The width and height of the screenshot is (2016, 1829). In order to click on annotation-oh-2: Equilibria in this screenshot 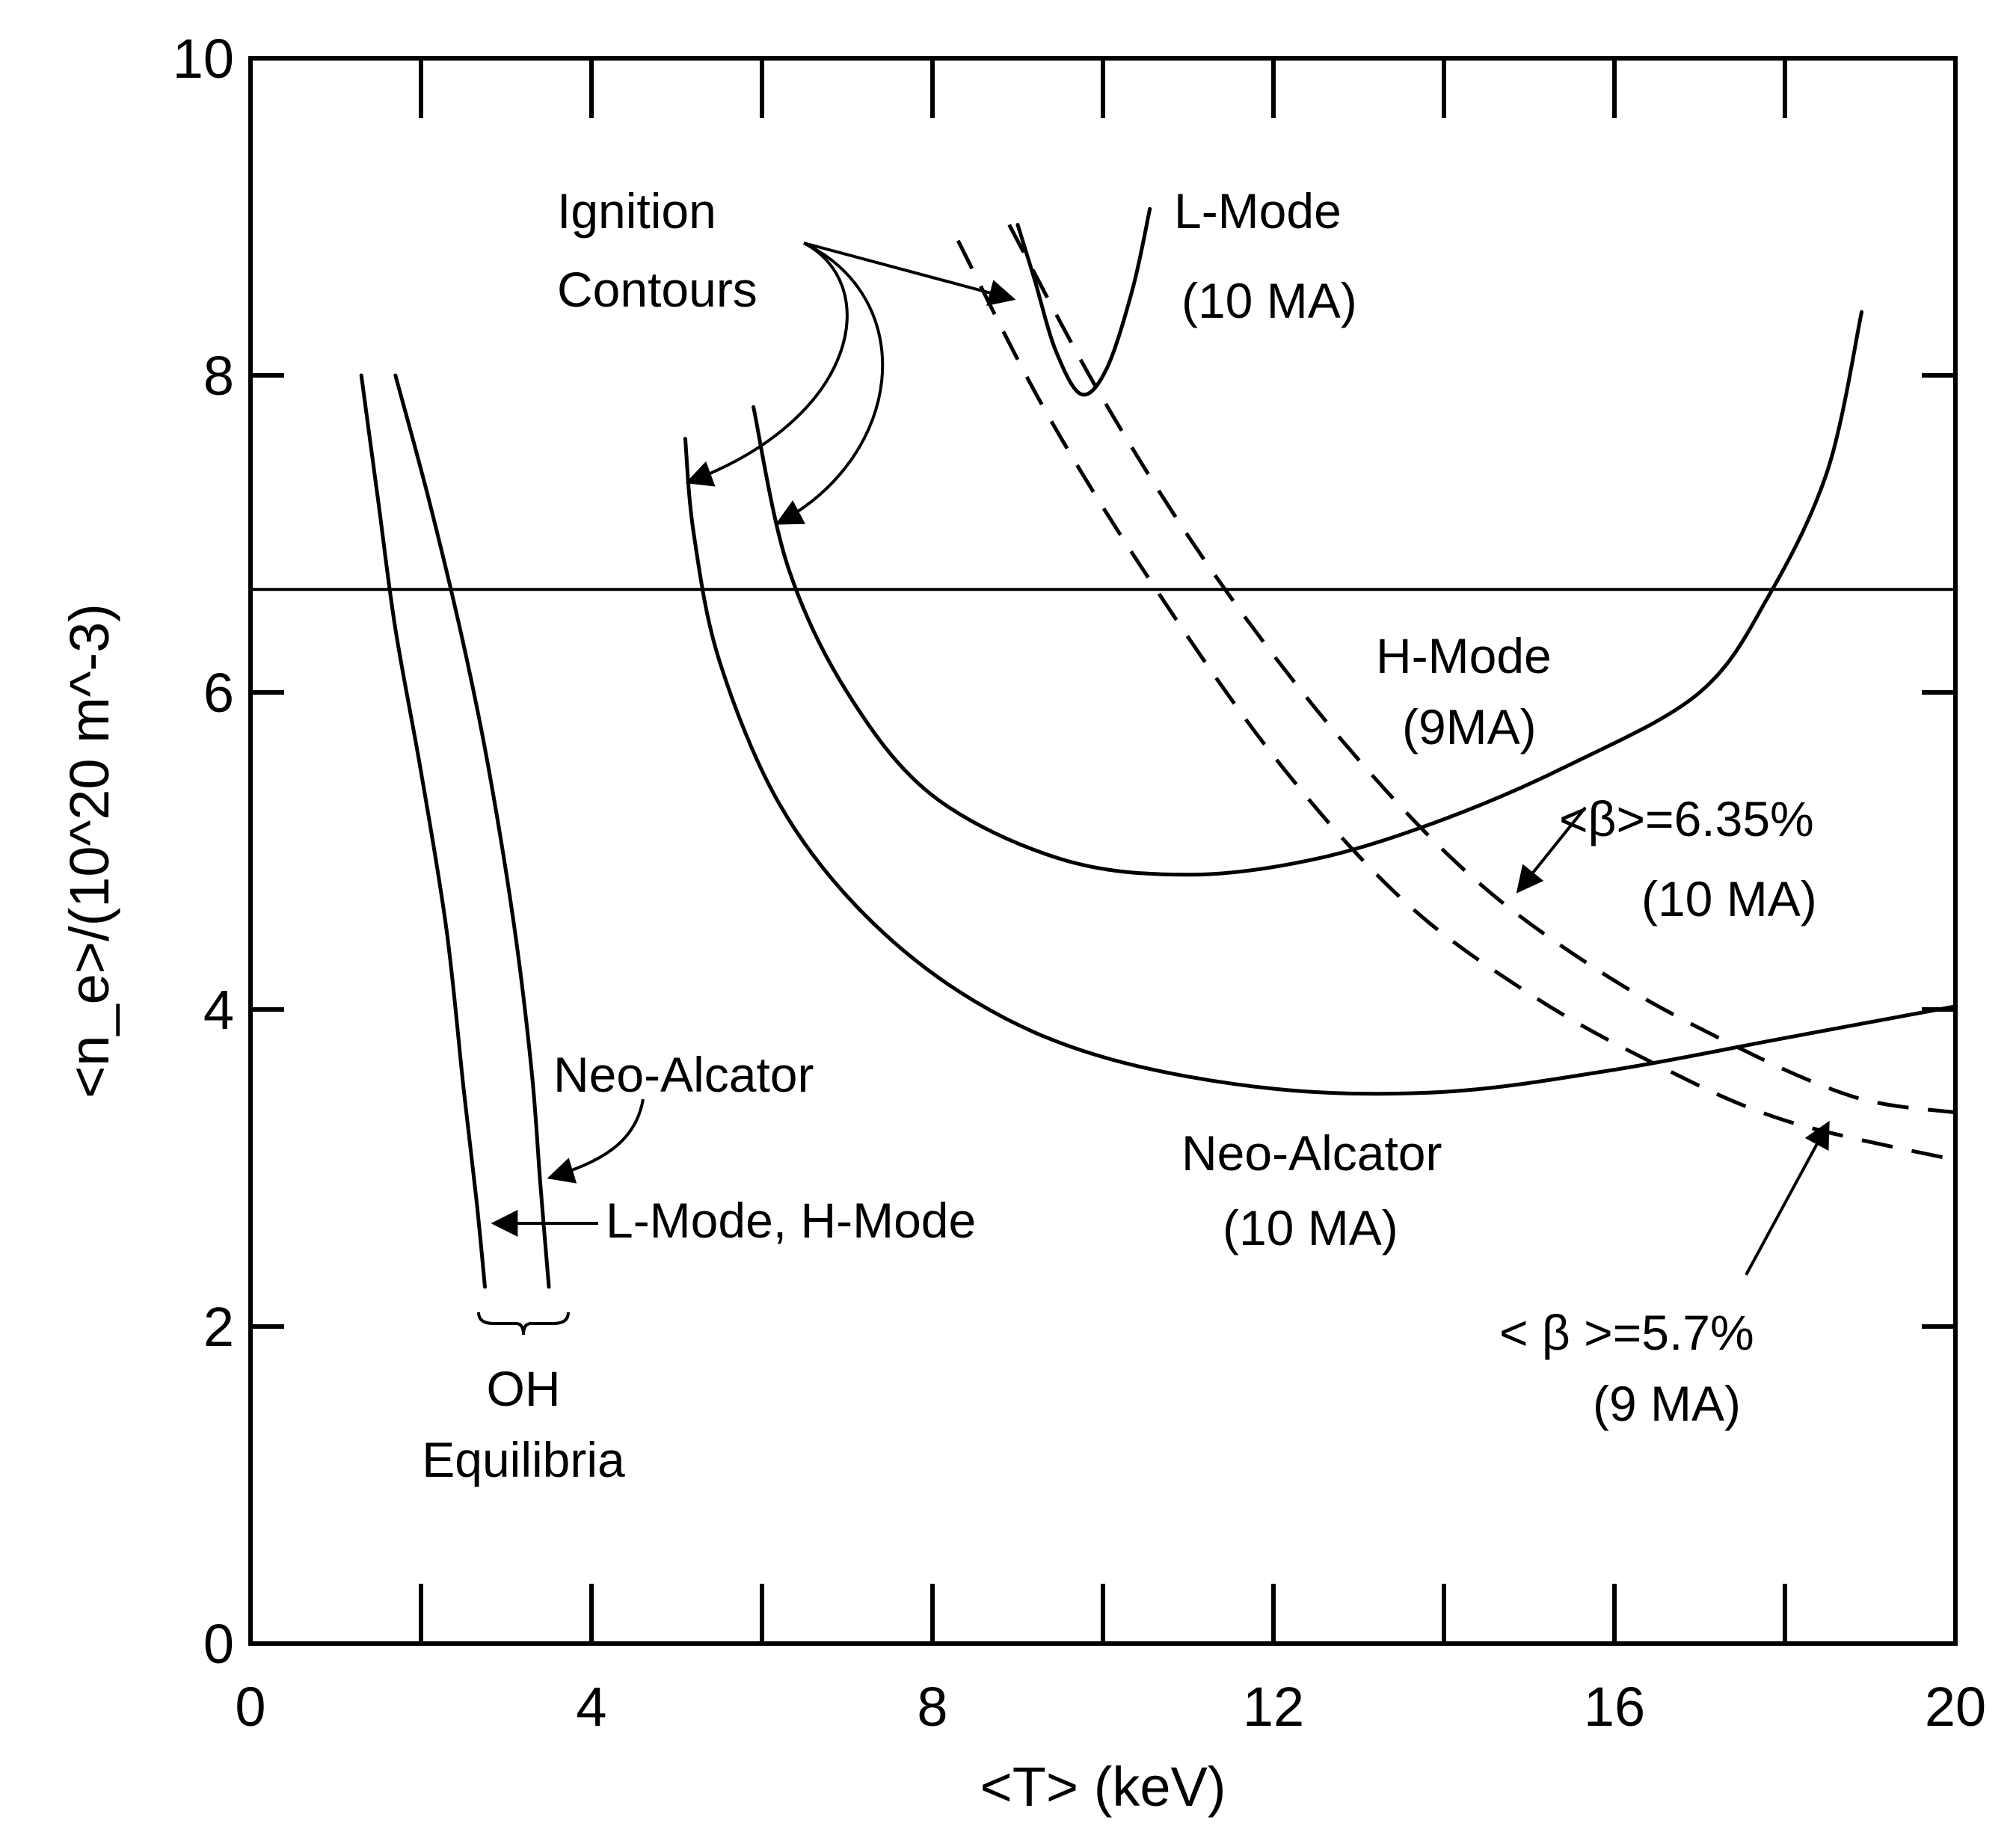, I will do `click(523, 1459)`.